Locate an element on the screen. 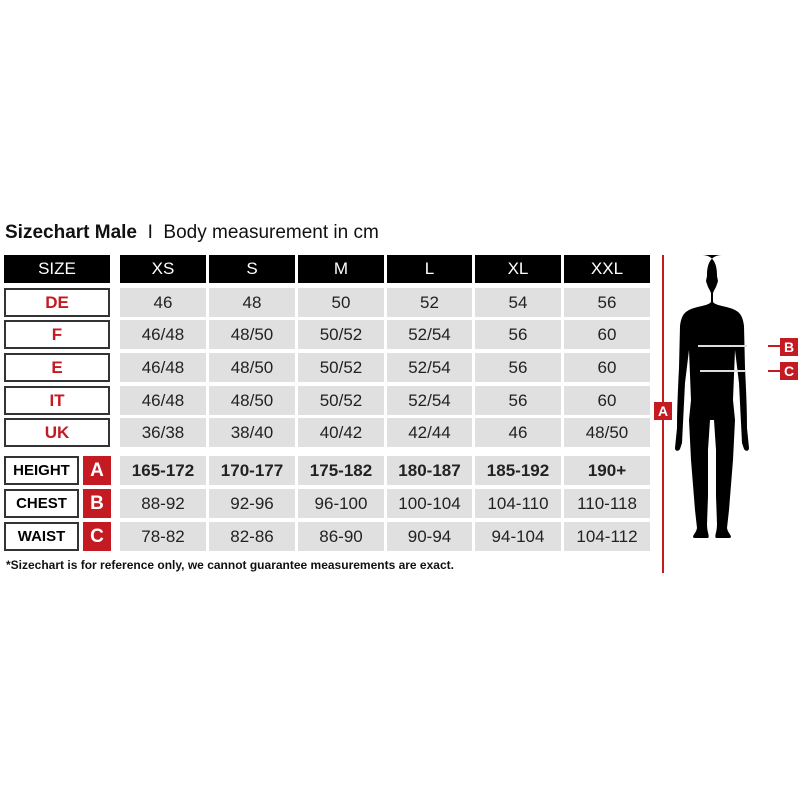  marker-b is located at coordinates (789, 347).